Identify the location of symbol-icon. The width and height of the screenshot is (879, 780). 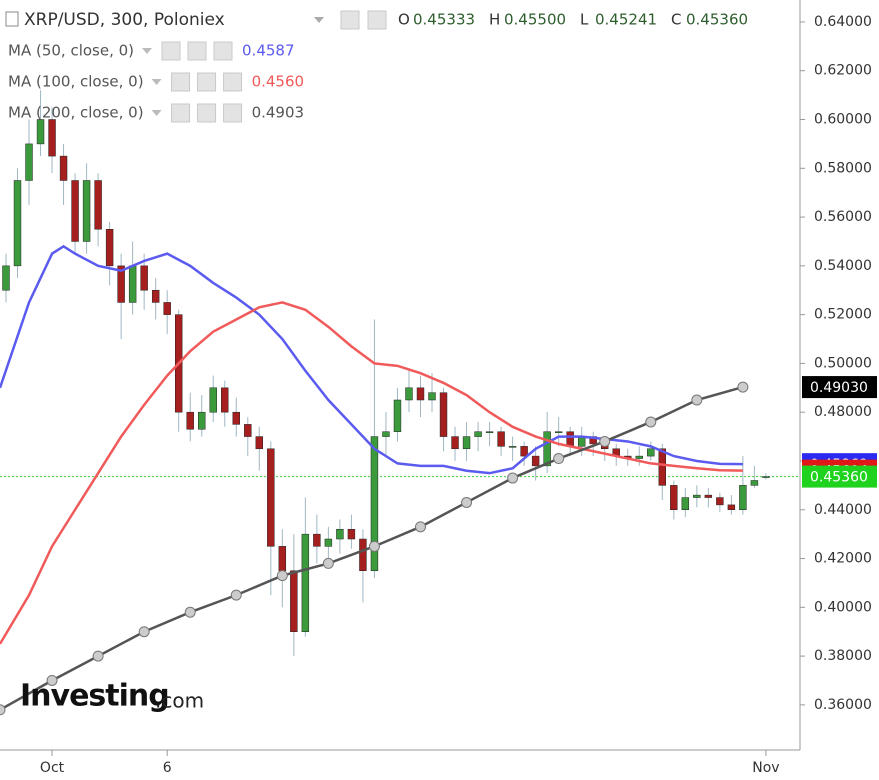
(12, 19).